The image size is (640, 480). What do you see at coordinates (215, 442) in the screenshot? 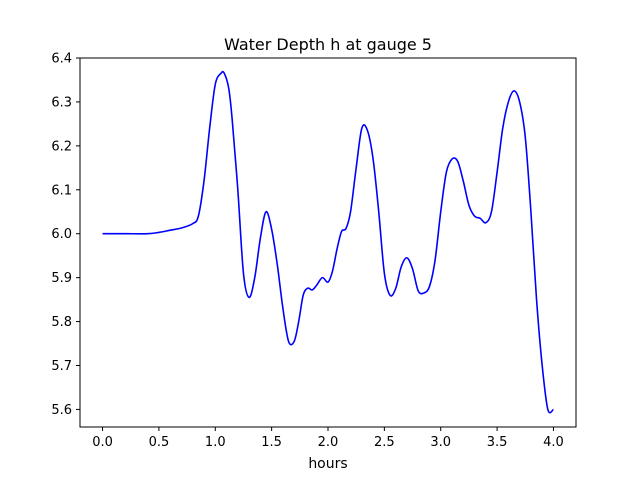
I see `x-tick-label: 1.0` at bounding box center [215, 442].